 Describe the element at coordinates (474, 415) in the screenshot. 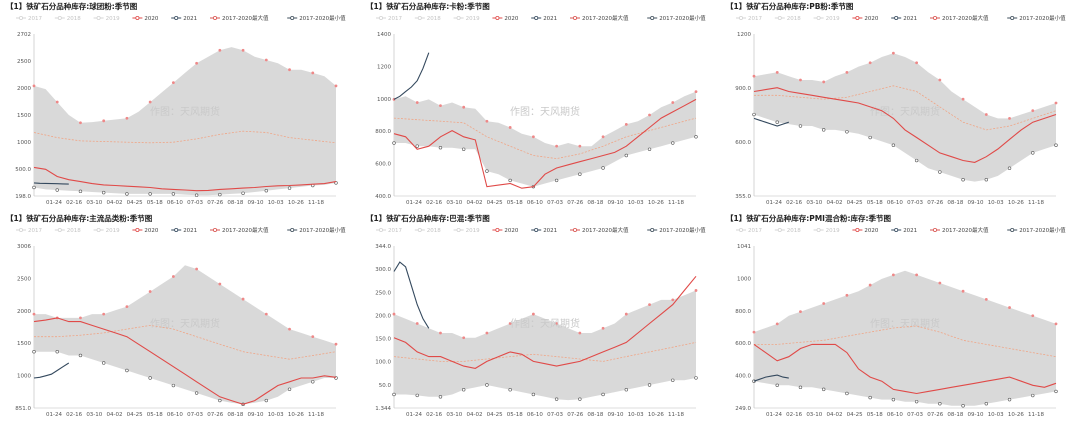

I see `x-tick-label: 04-02` at that location.